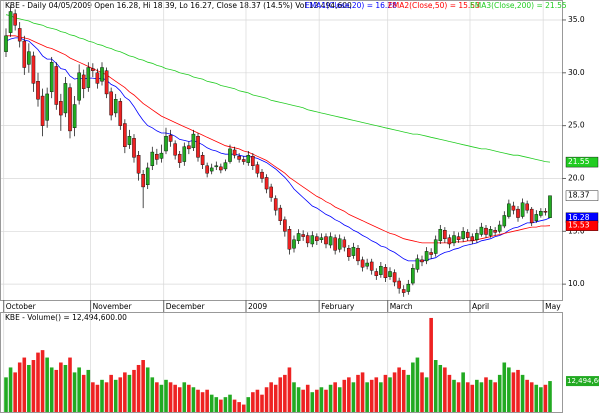  Describe the element at coordinates (579, 217) in the screenshot. I see `value-tag-label: 16.28` at that location.